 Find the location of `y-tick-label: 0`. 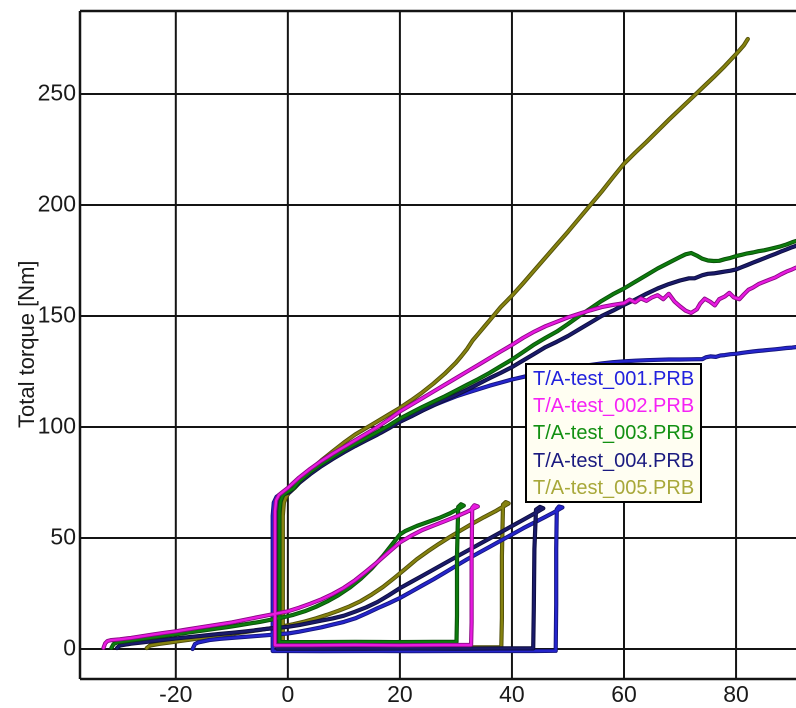

y-tick-label: 0 is located at coordinates (53, 647).